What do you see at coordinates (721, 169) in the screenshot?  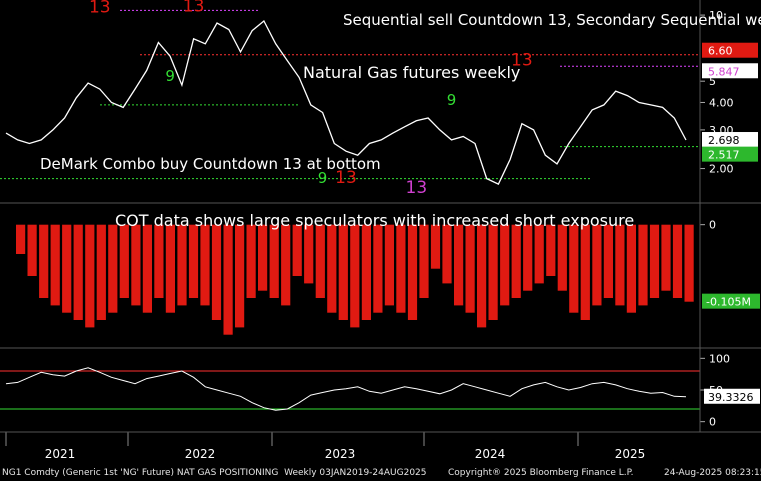 I see `y-tick-label: 2.00` at bounding box center [721, 169].